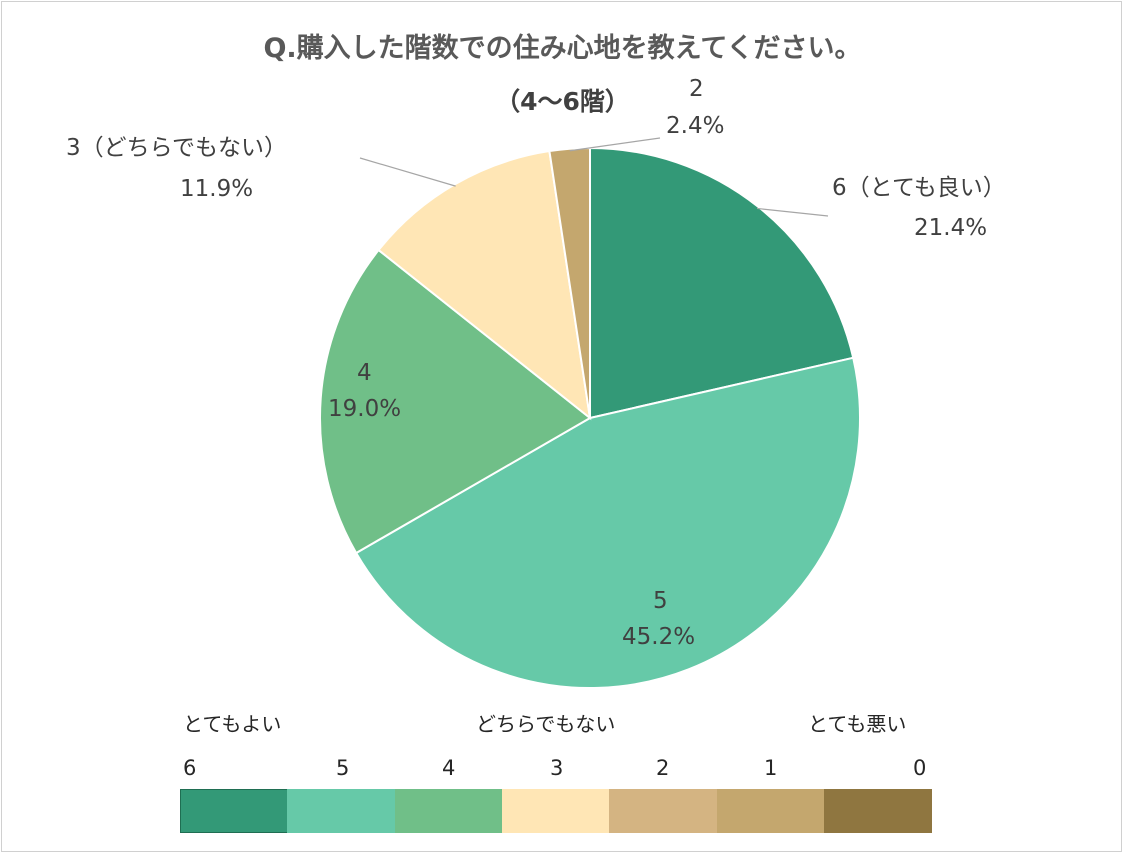 This screenshot has height=855, width=1125. I want to click on scale-num: 6, so click(190, 768).